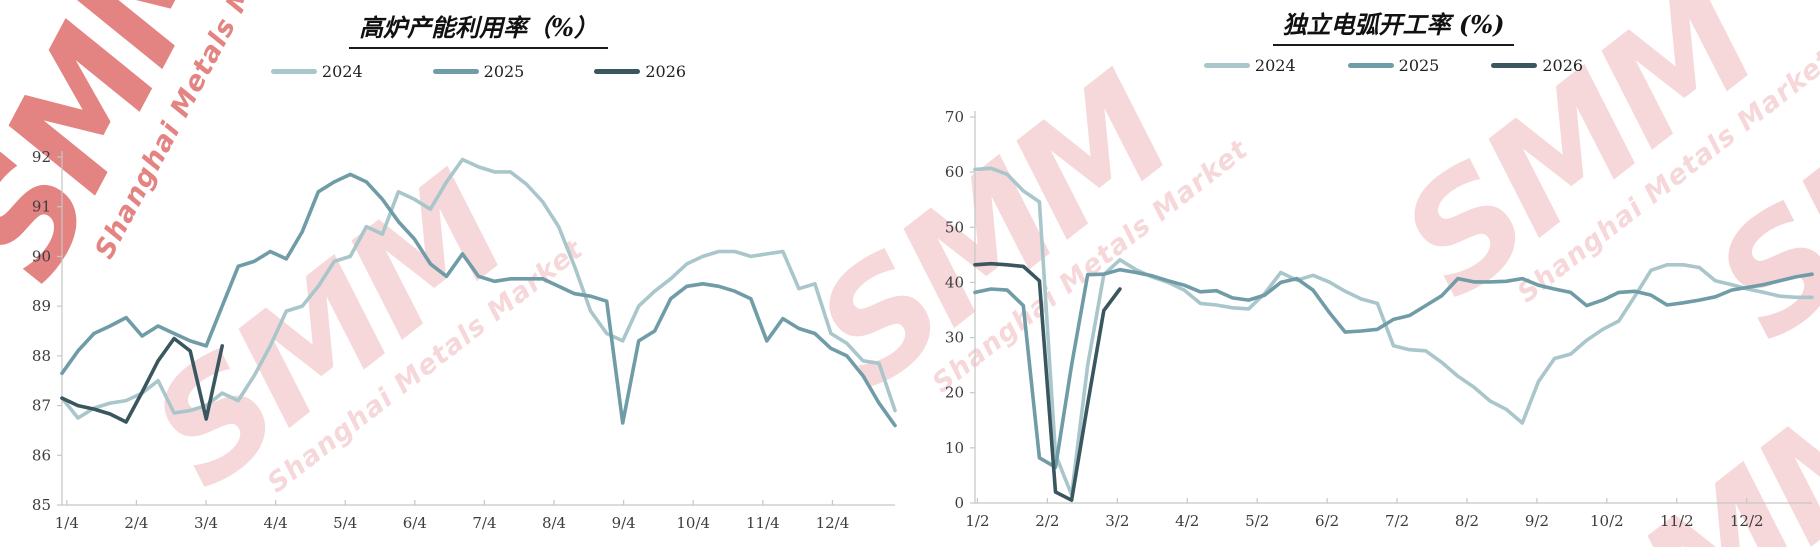  Describe the element at coordinates (954, 117) in the screenshot. I see `y-tick-label: 70` at that location.